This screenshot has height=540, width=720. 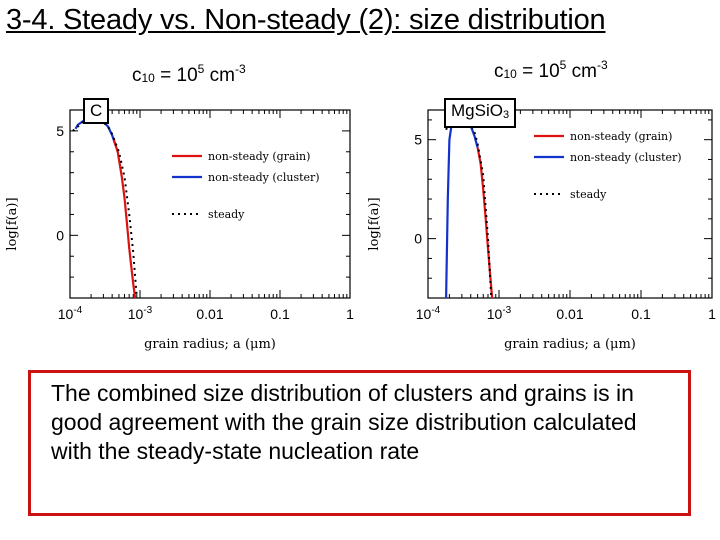 What do you see at coordinates (105, 208) in the screenshot?
I see `series-line-steady` at bounding box center [105, 208].